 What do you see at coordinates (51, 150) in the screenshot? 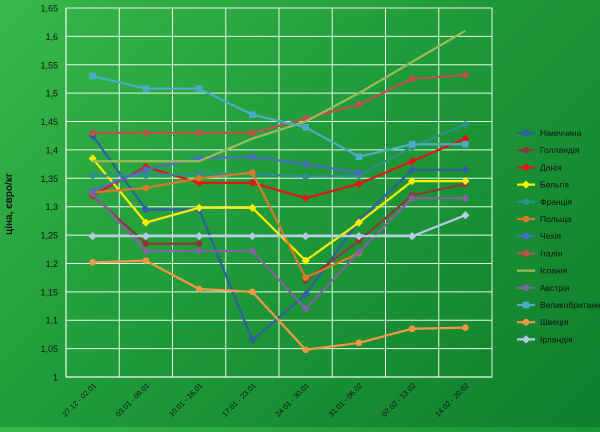
I see `y-tick-label: 1,4` at bounding box center [51, 150].